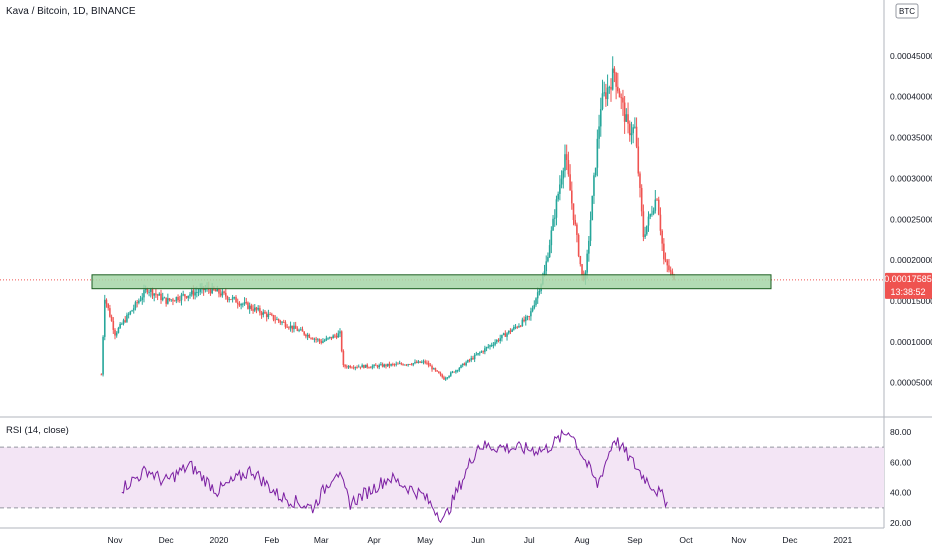 The width and height of the screenshot is (932, 555). Describe the element at coordinates (901, 477) in the screenshot. I see `rsi-scale: 80.00 60.00 40.00 20.00` at that location.